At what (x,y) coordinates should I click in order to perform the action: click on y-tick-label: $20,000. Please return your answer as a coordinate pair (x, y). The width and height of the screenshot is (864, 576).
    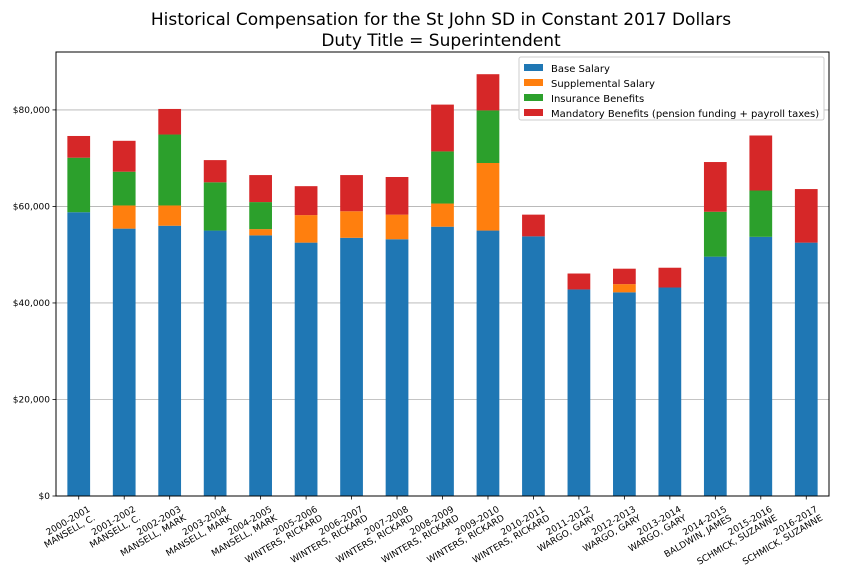
    Looking at the image, I should click on (31, 400).